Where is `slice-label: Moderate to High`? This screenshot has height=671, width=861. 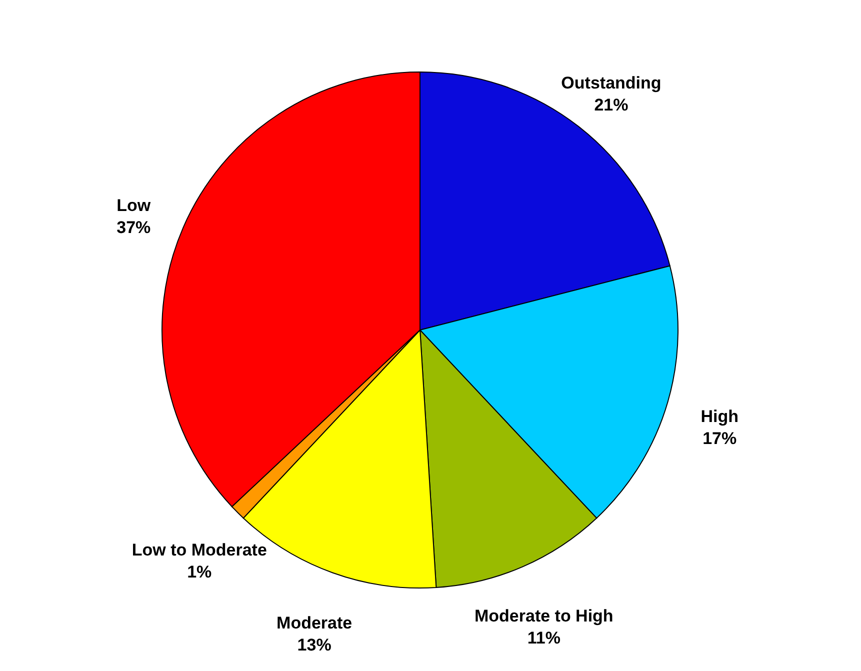 slice-label: Moderate to High is located at coordinates (544, 616).